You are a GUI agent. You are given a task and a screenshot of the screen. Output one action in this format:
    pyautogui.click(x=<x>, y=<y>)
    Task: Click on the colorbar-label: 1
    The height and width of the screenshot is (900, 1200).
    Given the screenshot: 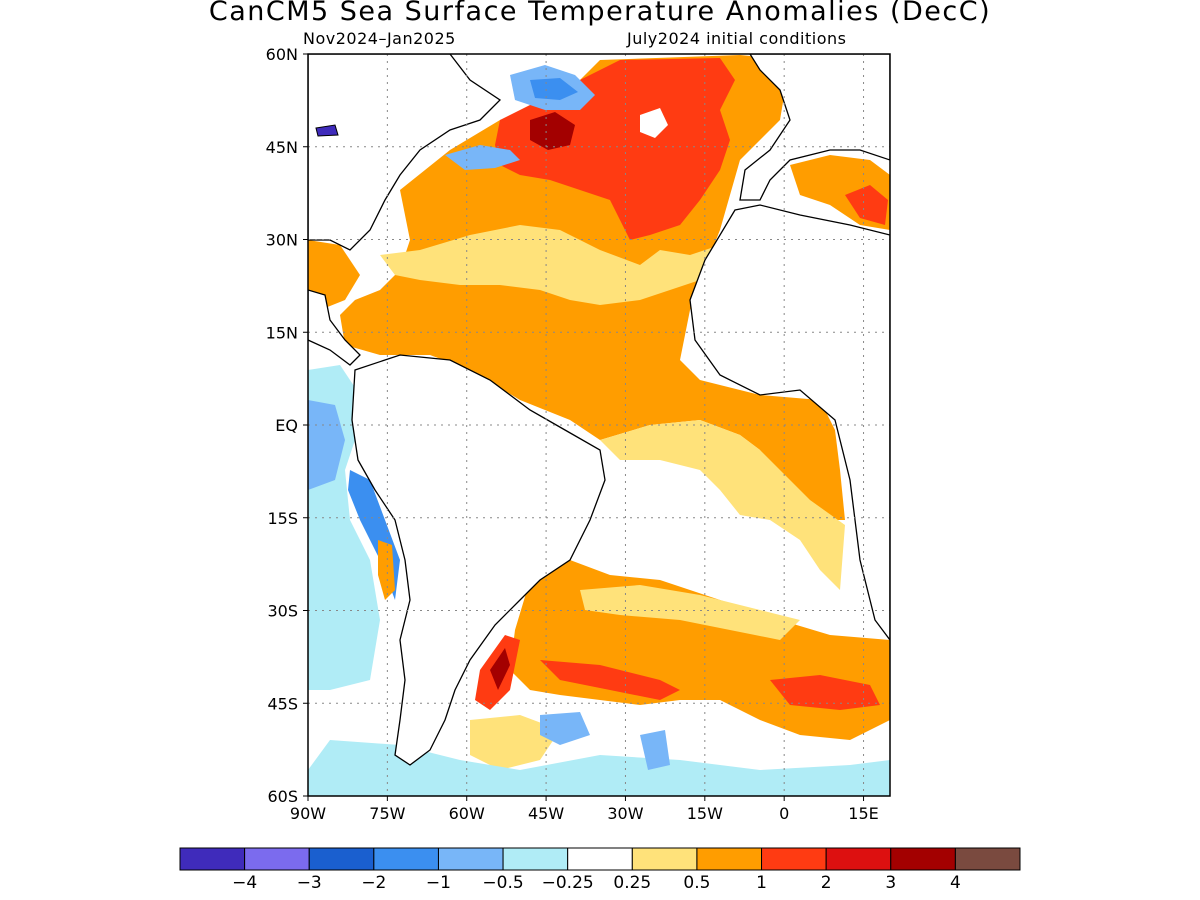 What is the action you would take?
    pyautogui.click(x=761, y=883)
    